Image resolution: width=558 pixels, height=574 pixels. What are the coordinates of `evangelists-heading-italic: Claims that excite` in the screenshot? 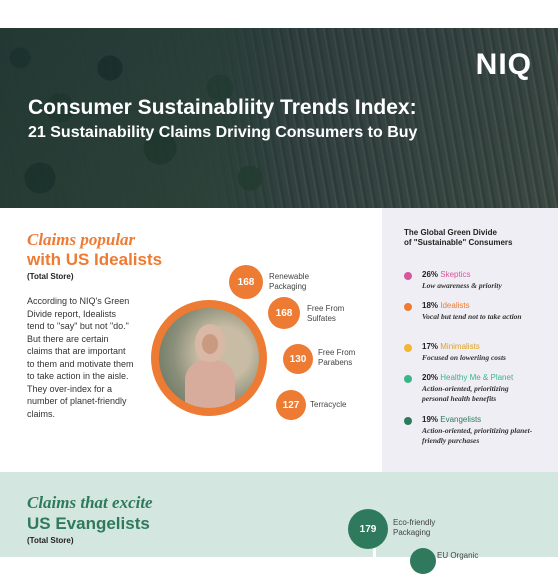 It's located at (90, 502).